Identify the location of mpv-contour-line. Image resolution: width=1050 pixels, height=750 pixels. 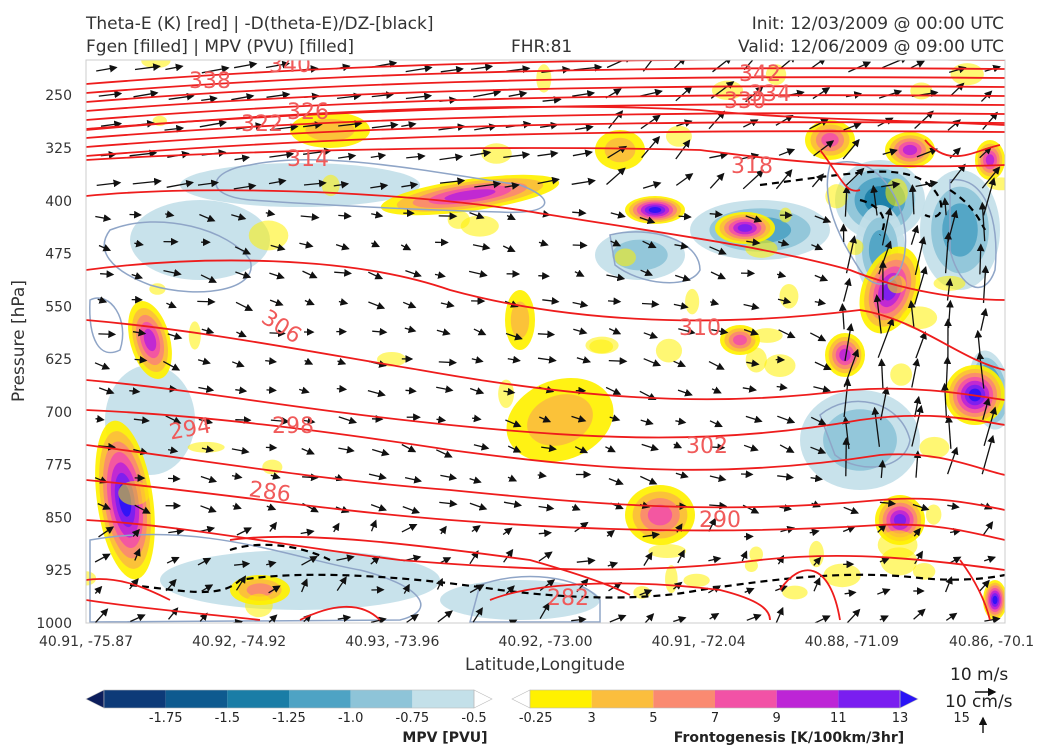
(255, 578).